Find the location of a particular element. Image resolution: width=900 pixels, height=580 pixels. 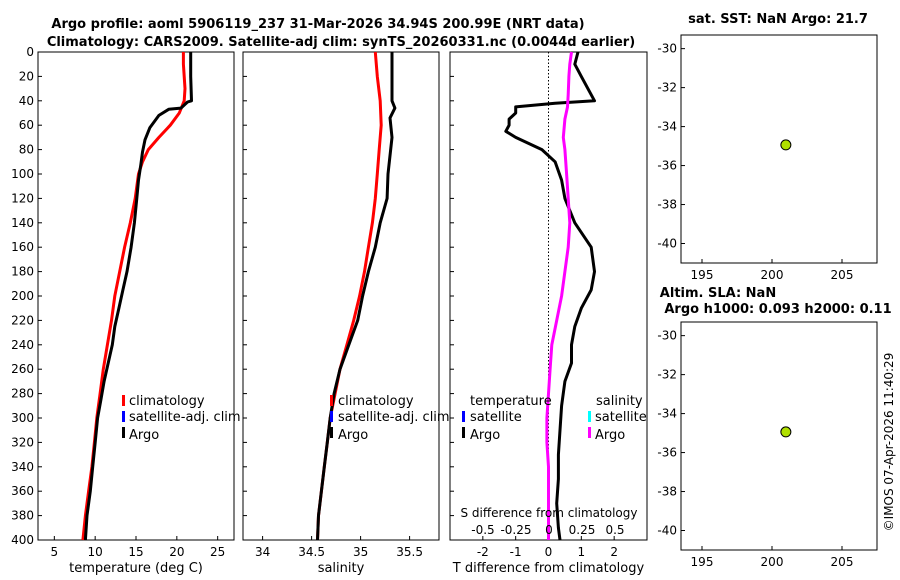

x-tick-label: 2 is located at coordinates (614, 552).